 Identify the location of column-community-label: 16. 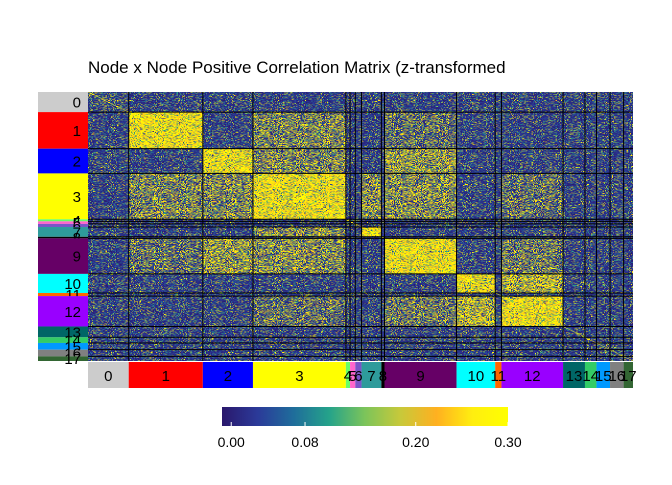
(616, 376).